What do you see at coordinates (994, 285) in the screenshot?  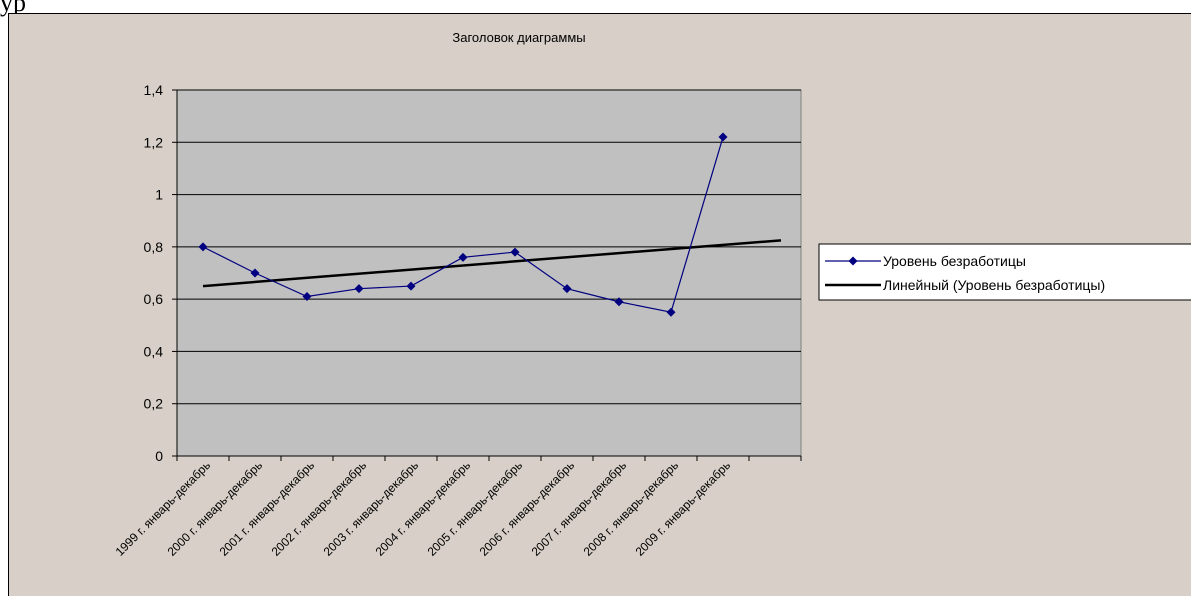 I see `legend-label-trend: Линейный (Уровень безработицы)` at bounding box center [994, 285].